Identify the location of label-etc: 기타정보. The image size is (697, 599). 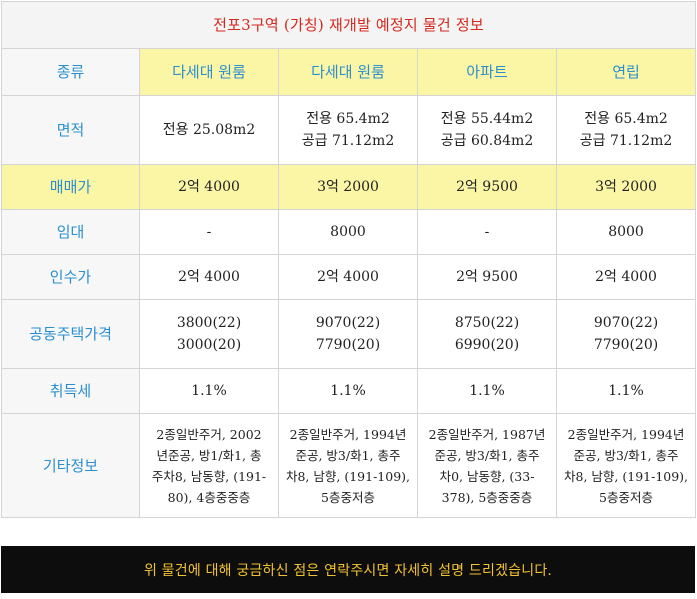
(70, 465).